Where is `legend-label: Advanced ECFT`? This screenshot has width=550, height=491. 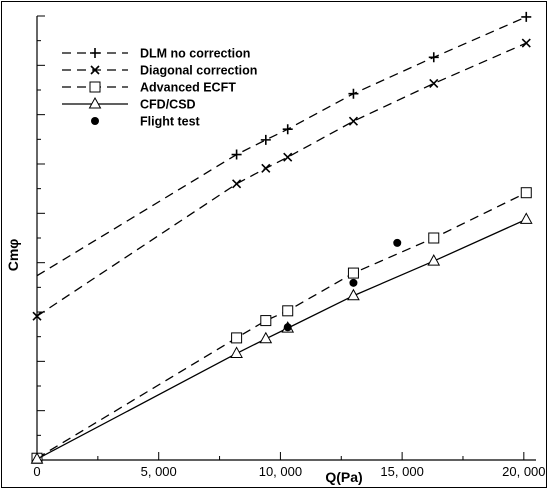
legend-label: Advanced ECFT is located at coordinates (188, 88).